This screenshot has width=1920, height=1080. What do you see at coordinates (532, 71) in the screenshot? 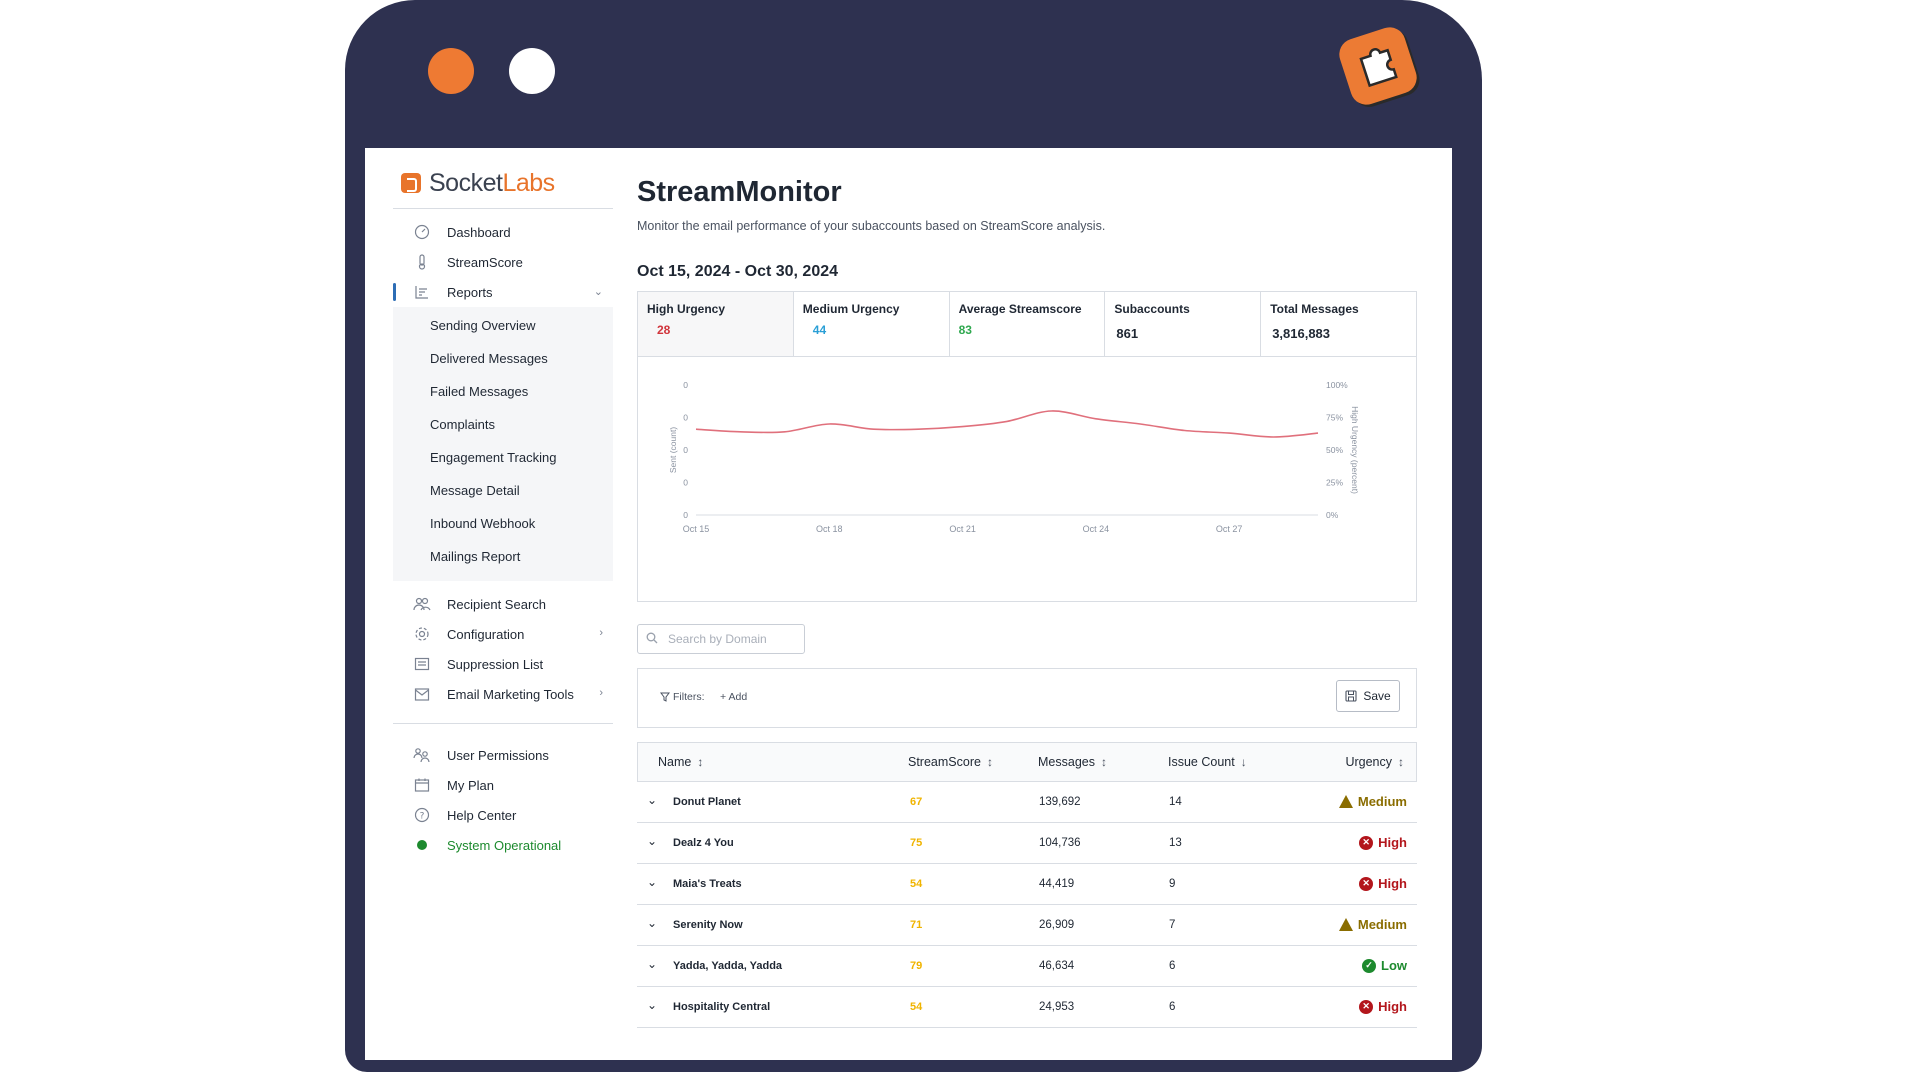
I see `window-dot-white` at bounding box center [532, 71].